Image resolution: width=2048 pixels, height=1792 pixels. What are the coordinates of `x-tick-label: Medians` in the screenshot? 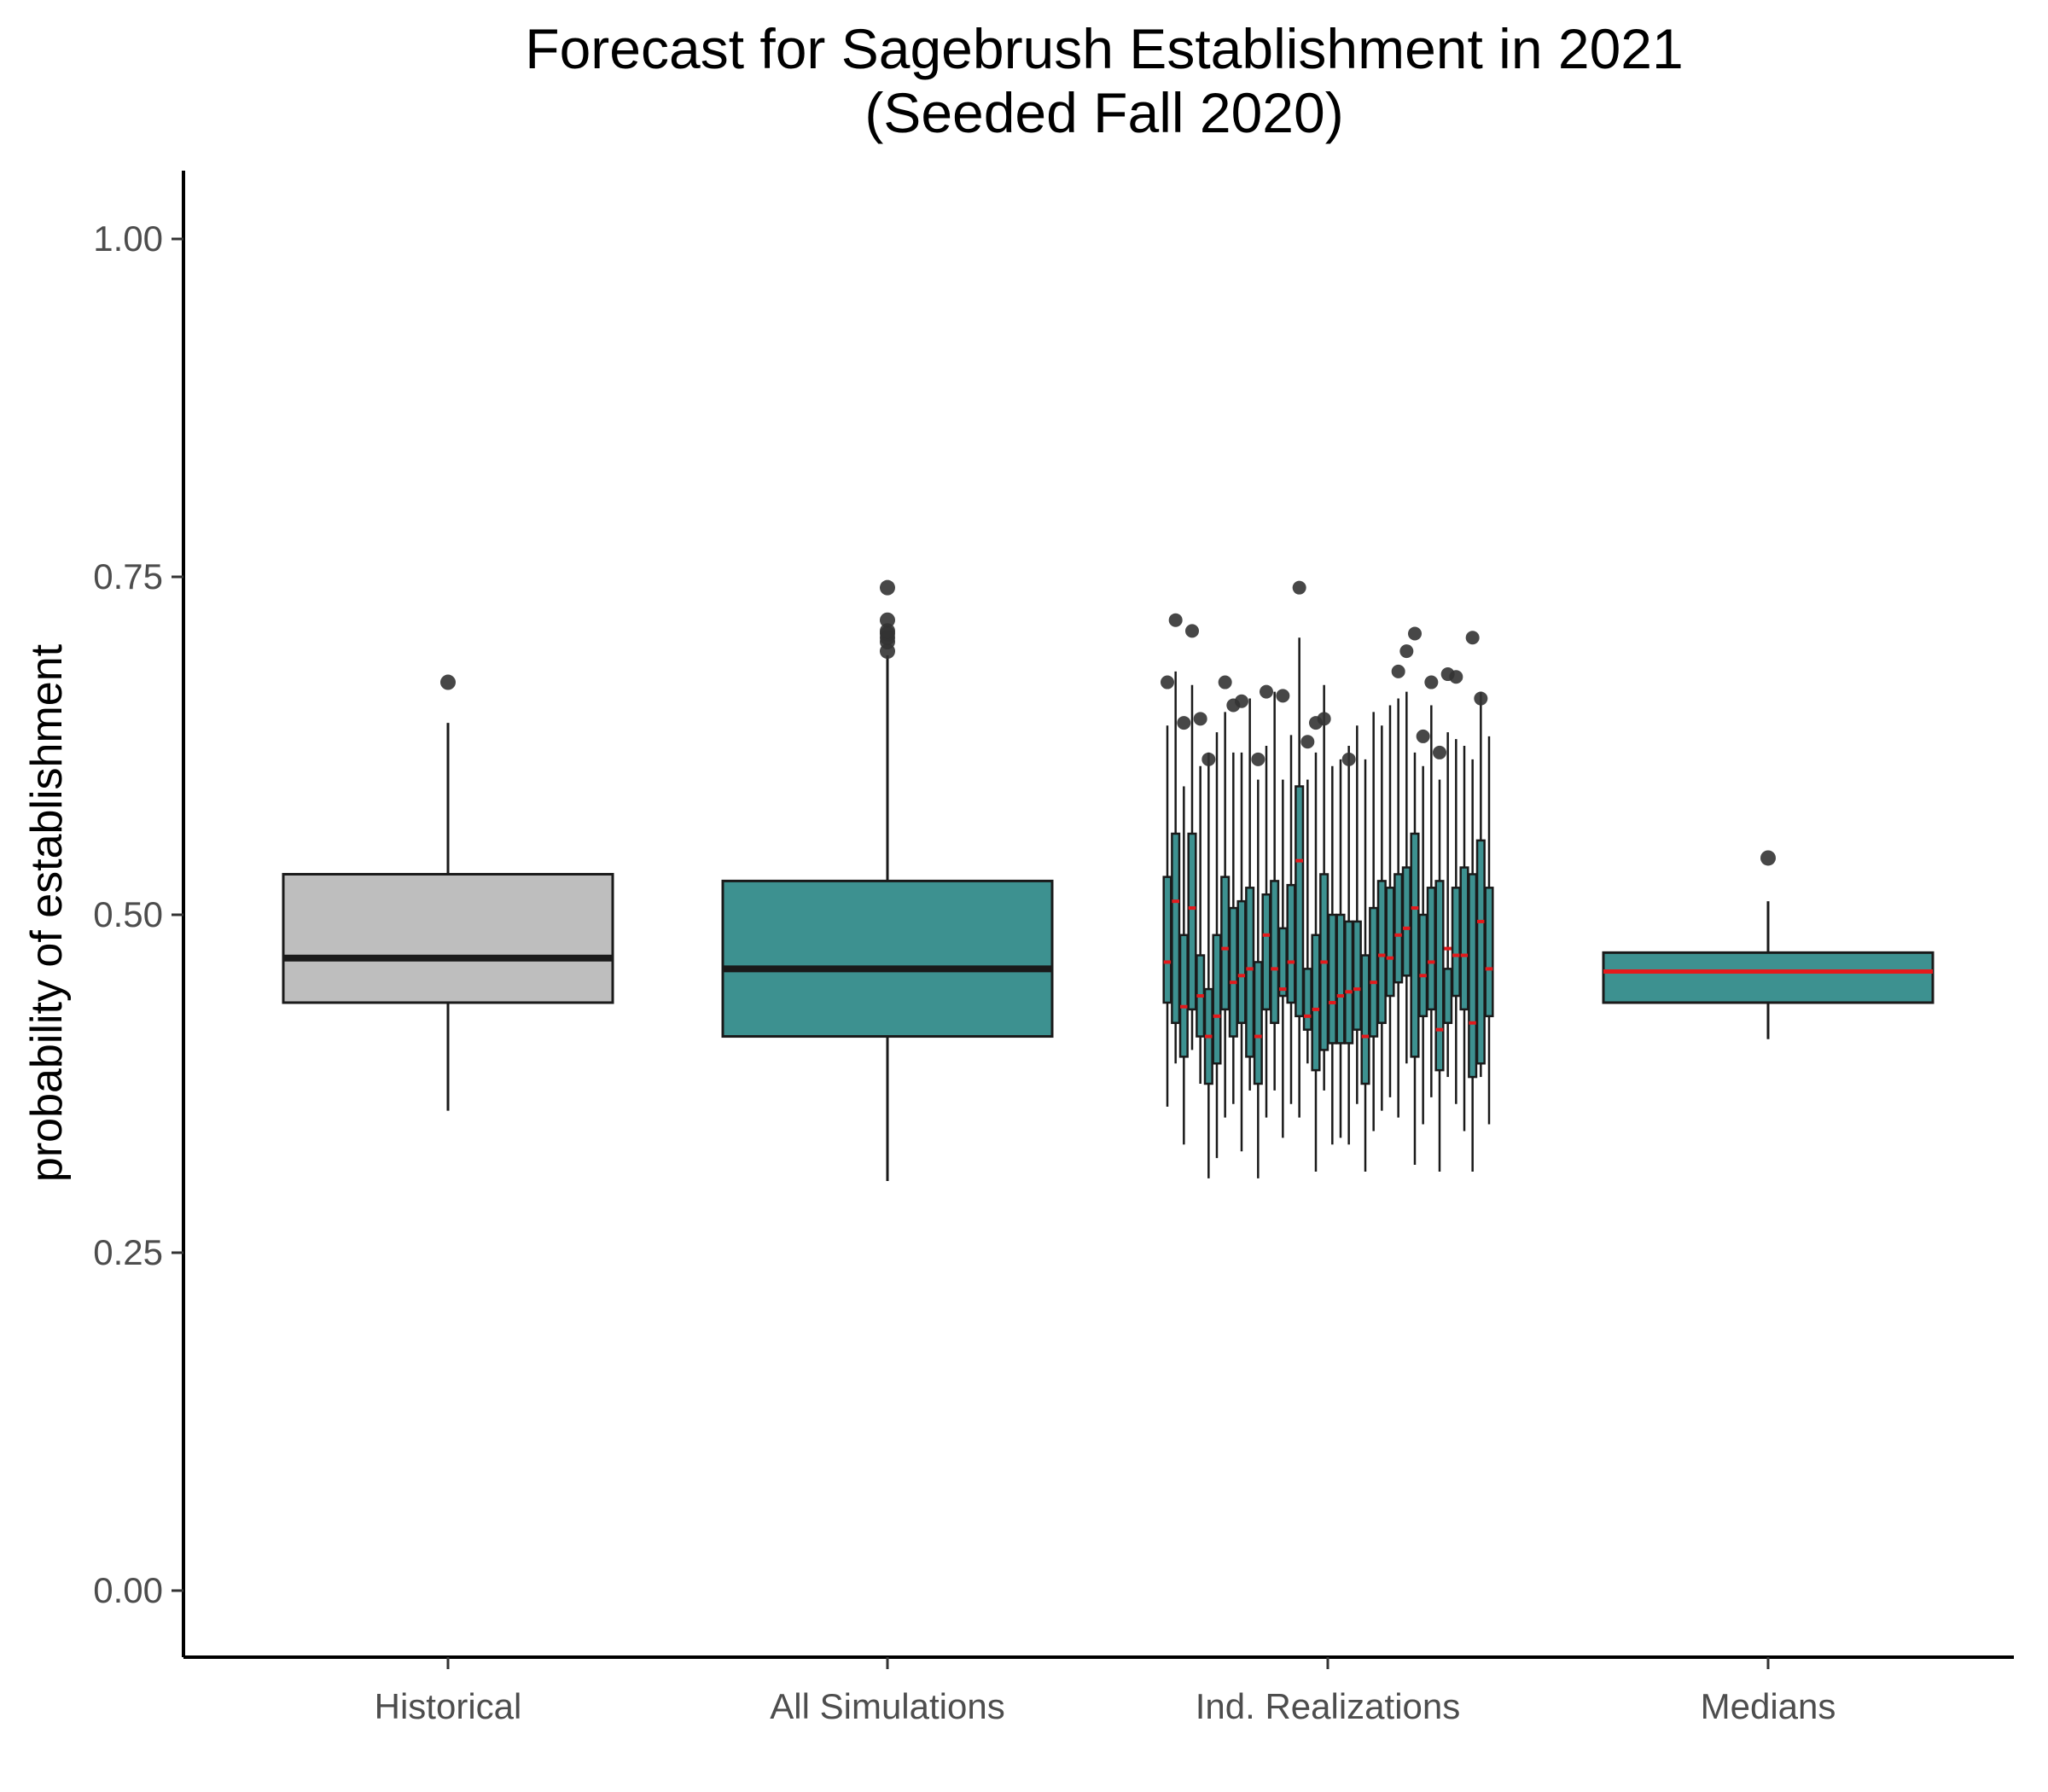 It's located at (1768, 1706).